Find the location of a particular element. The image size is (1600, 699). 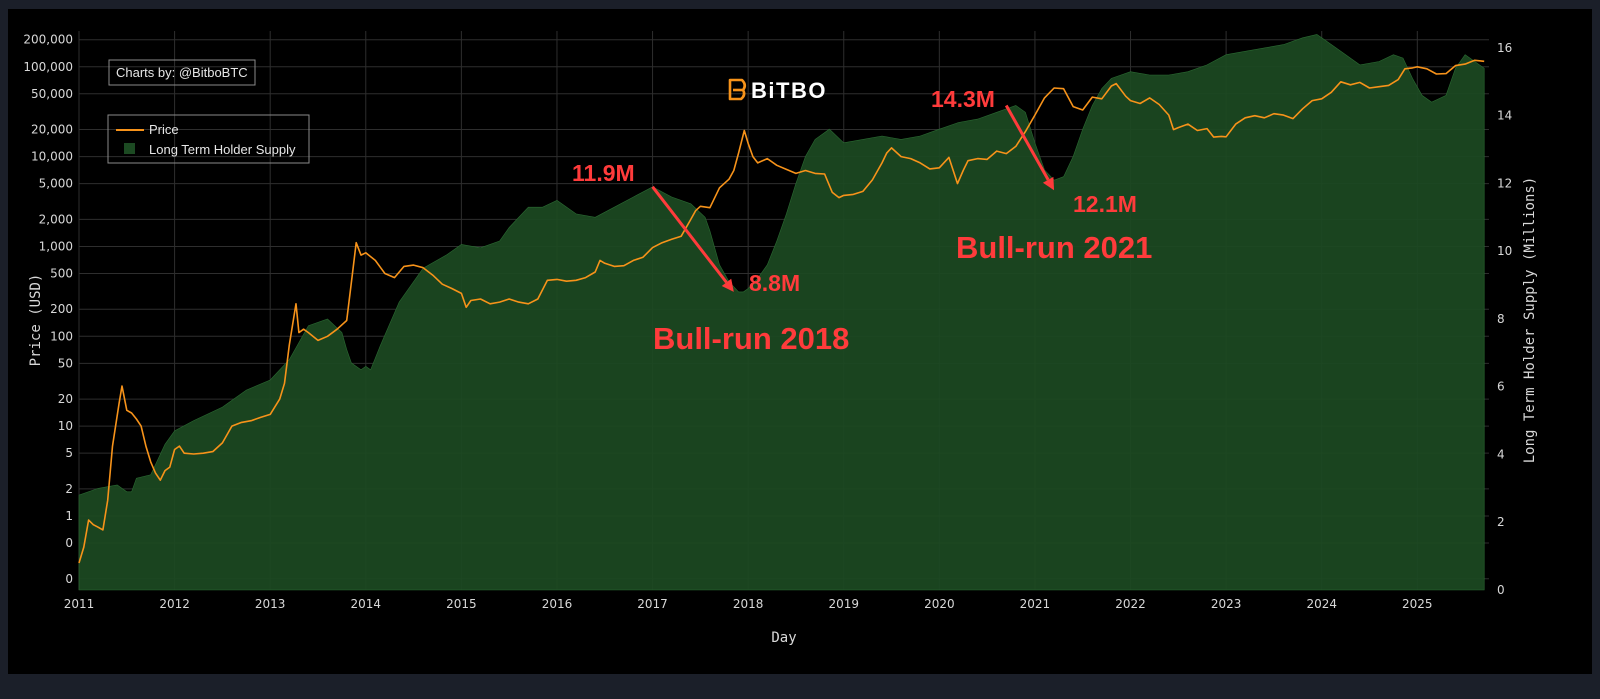

left-tick-label: 1,000 is located at coordinates (56, 246).